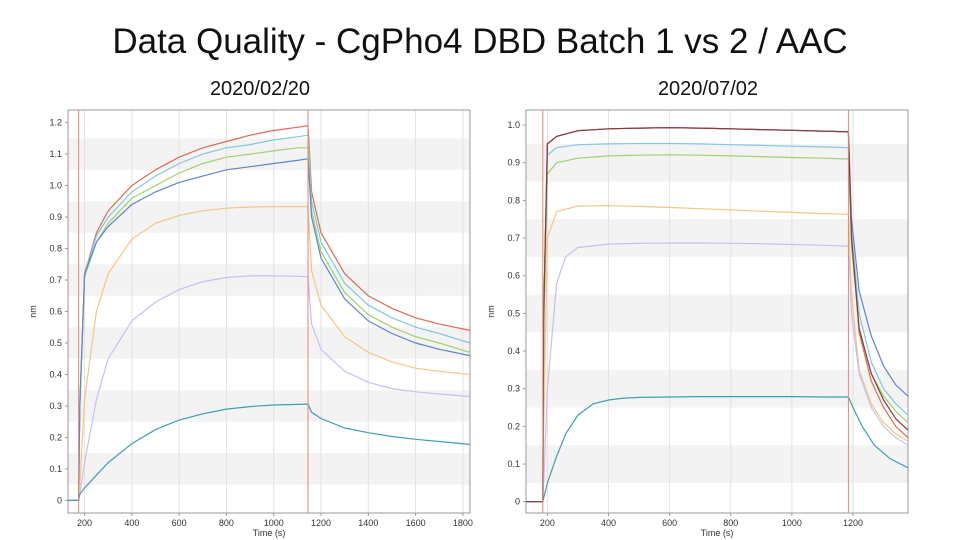 This screenshot has width=960, height=540. Describe the element at coordinates (708, 89) in the screenshot. I see `chart-title: 2020/07/02` at that location.